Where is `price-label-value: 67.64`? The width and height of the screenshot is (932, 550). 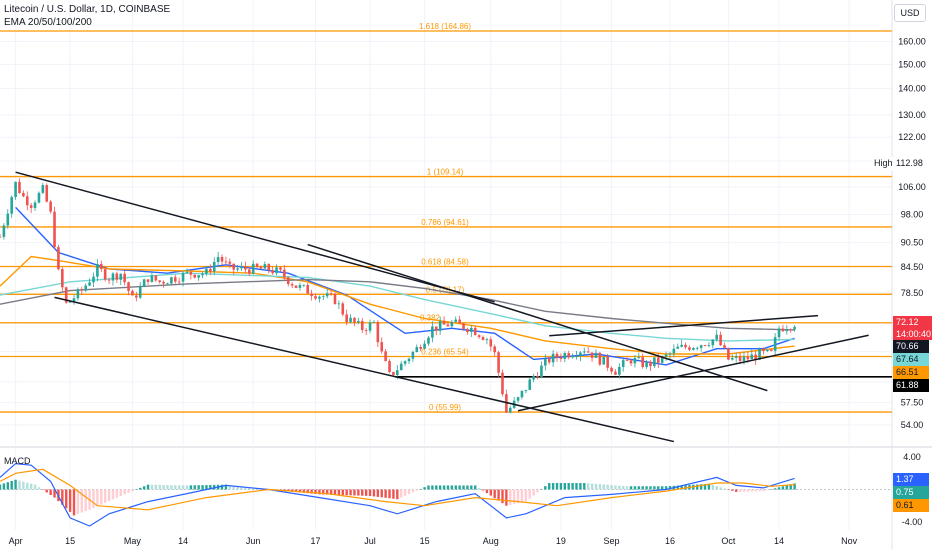
price-label-value: 67.64 is located at coordinates (907, 358).